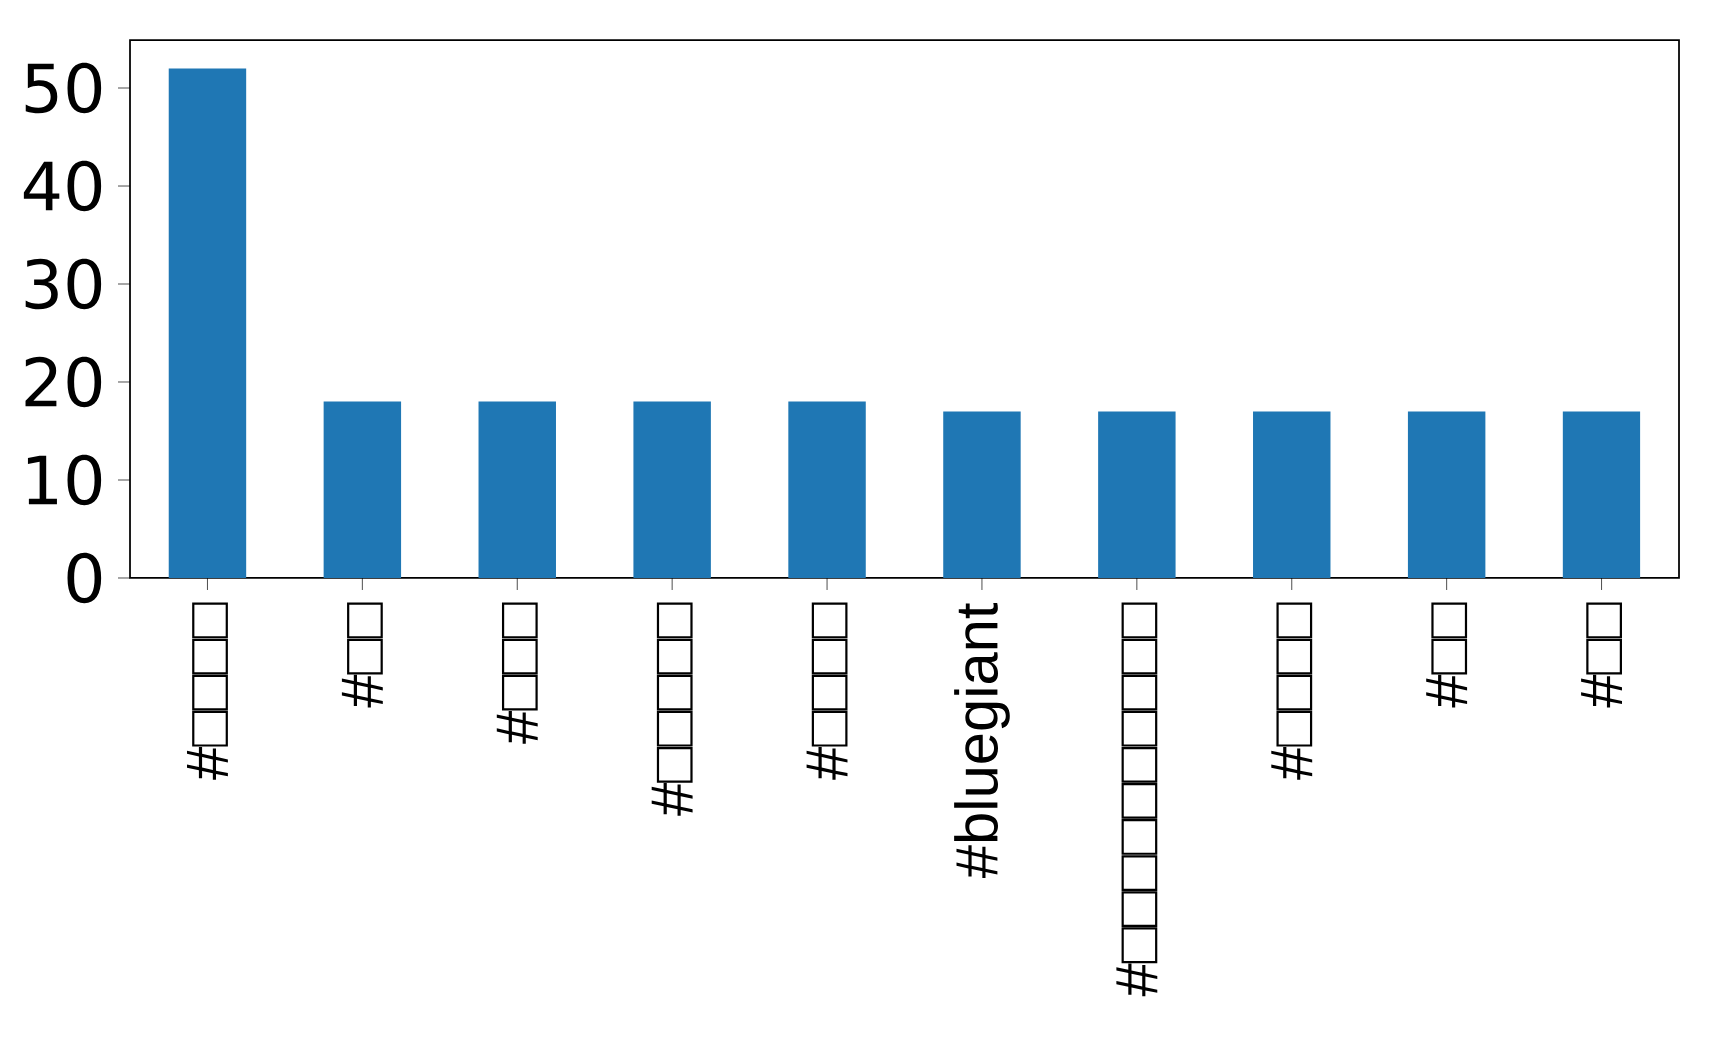 The height and width of the screenshot is (1056, 1719). Describe the element at coordinates (62, 186) in the screenshot. I see `y-tick-label: 40` at that location.